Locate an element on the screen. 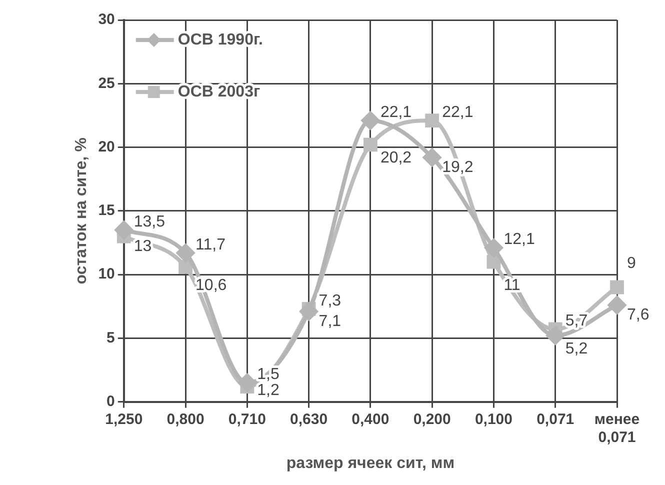 This screenshot has width=665, height=485. y-tick-label: 0 is located at coordinates (110, 401).